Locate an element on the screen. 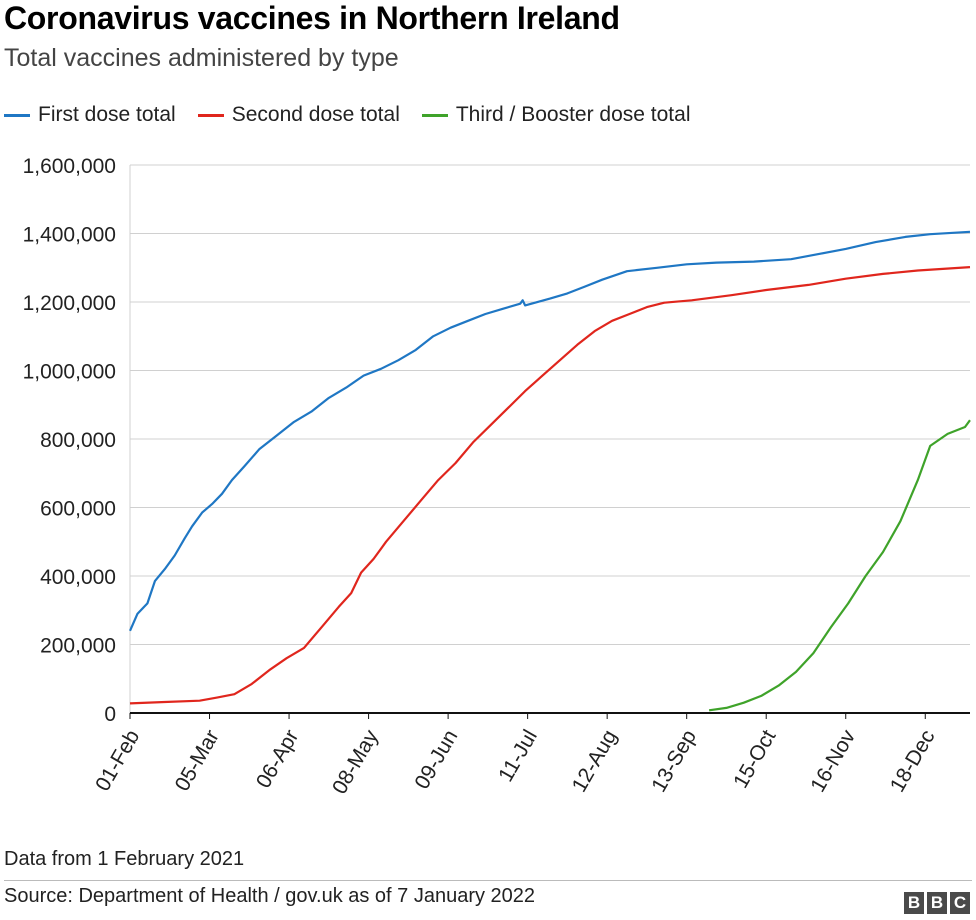  chart-title: Coronavirus vaccines in Northern Ireland is located at coordinates (312, 18).